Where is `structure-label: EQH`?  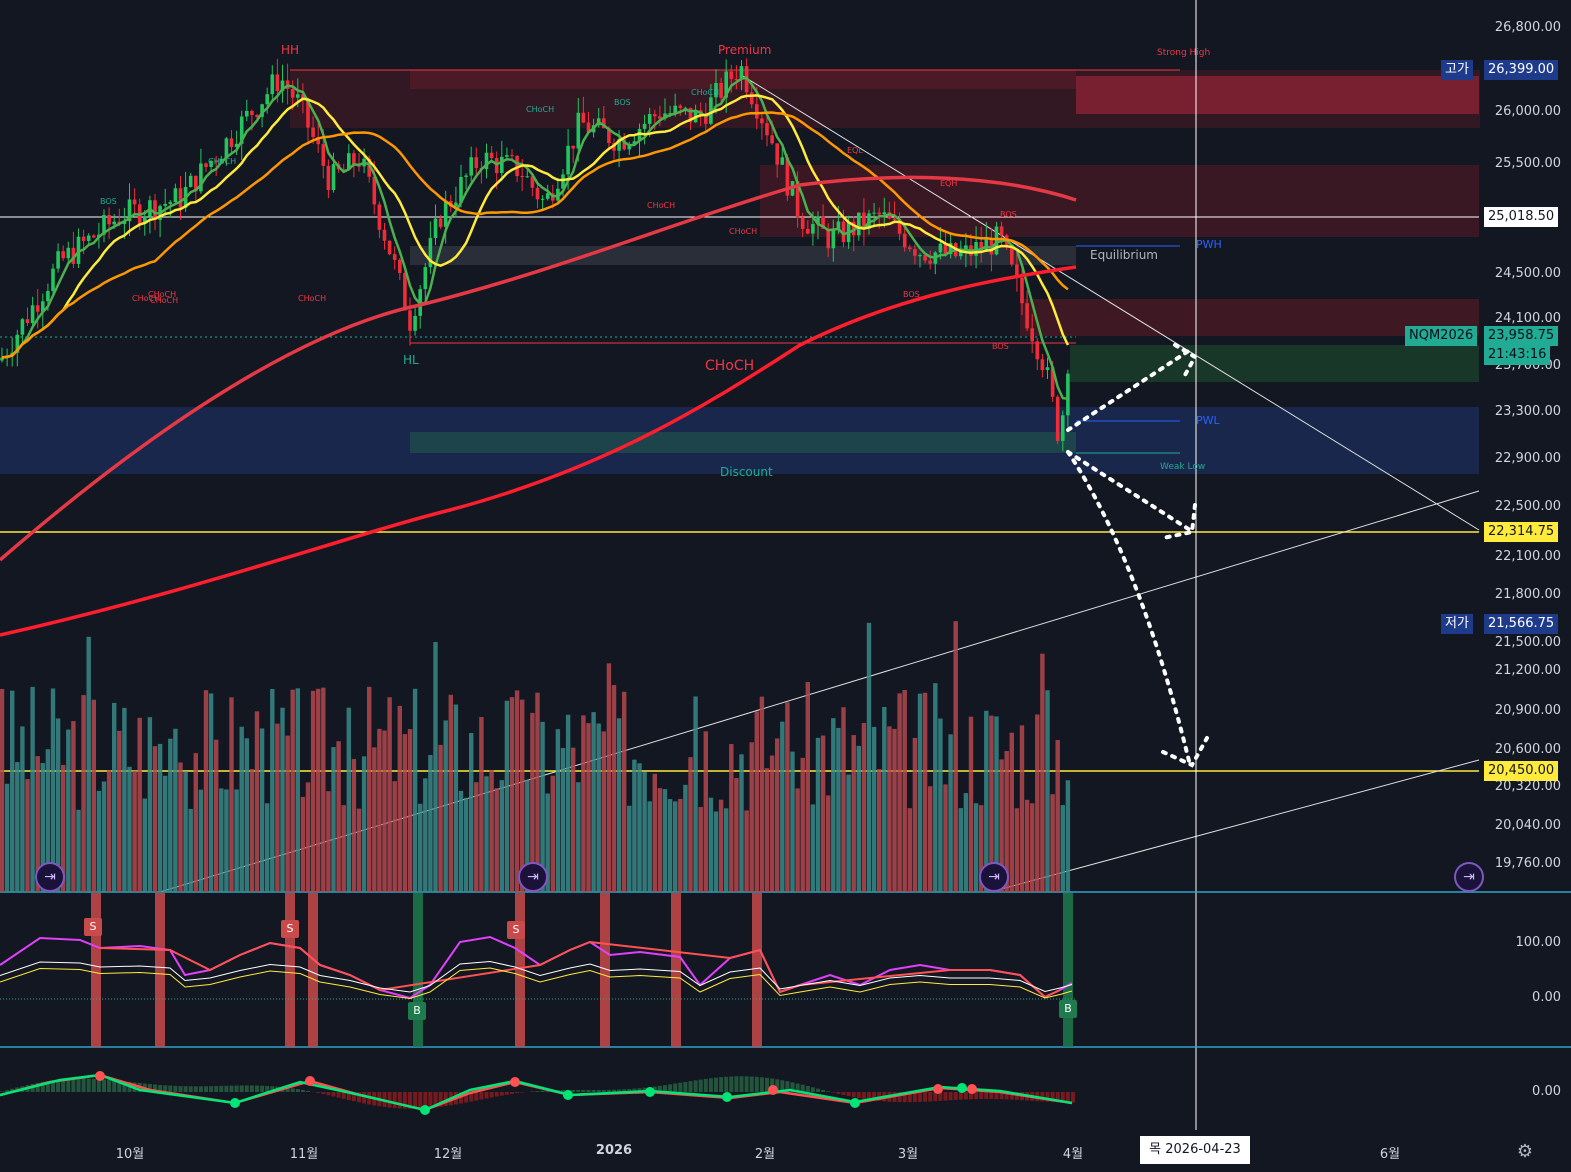
structure-label: EQH is located at coordinates (949, 183).